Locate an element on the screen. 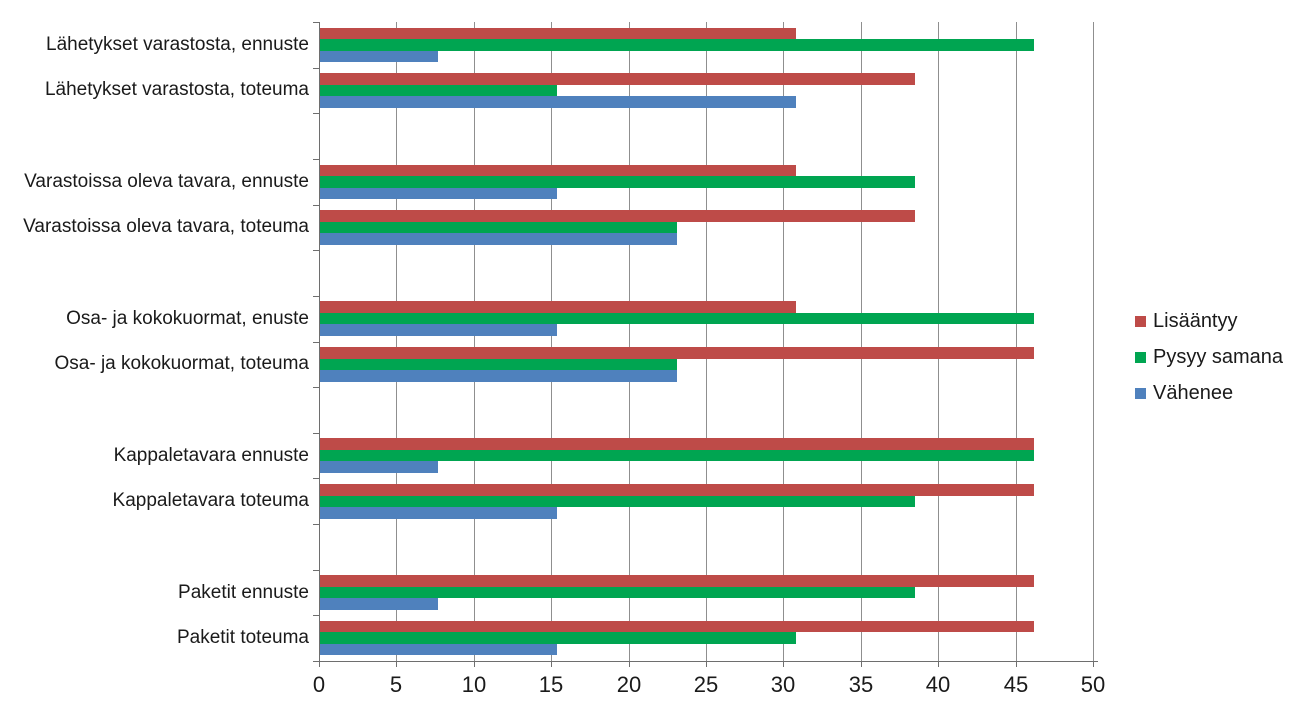  legend-item-pysyy-samana: Pysyy samana is located at coordinates (1209, 357).